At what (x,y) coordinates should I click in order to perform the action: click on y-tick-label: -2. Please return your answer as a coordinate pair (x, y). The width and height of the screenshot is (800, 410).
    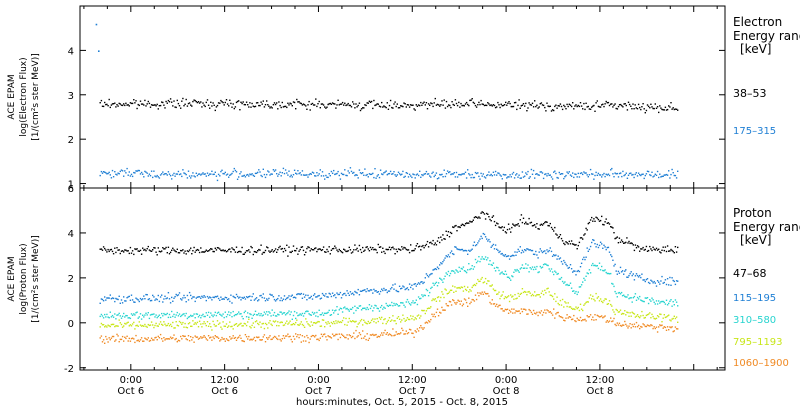
    Looking at the image, I should click on (69, 369).